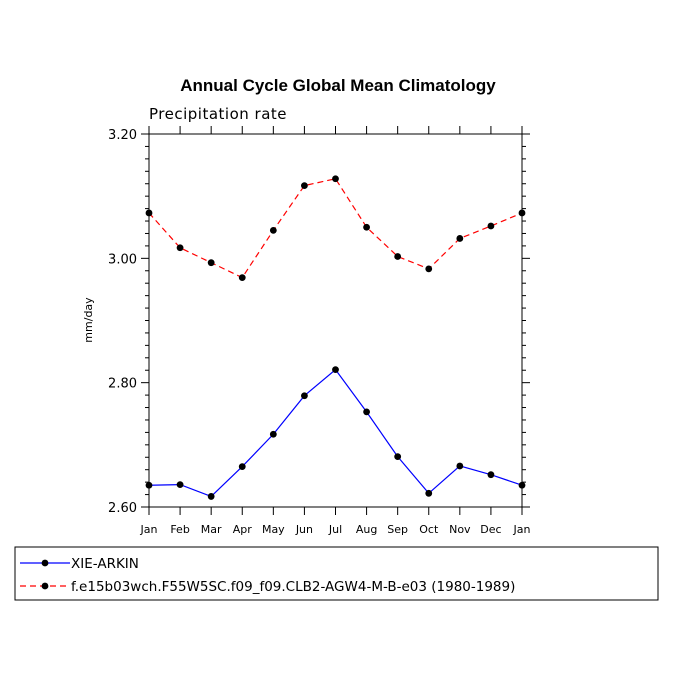  I want to click on legend-label: XIE-ARKIN, so click(105, 564).